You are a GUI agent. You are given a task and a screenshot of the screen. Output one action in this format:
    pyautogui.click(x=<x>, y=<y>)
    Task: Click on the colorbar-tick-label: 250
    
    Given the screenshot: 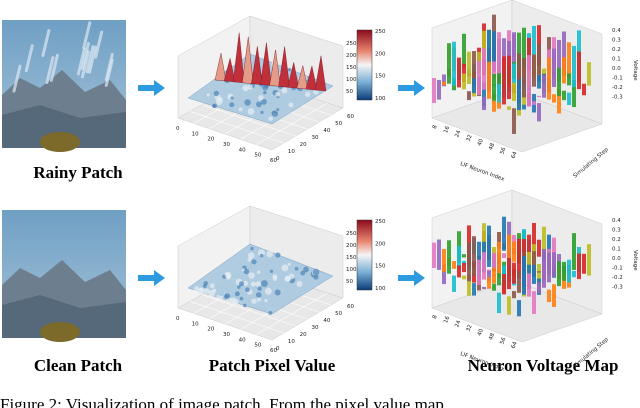 What is the action you would take?
    pyautogui.click(x=380, y=222)
    